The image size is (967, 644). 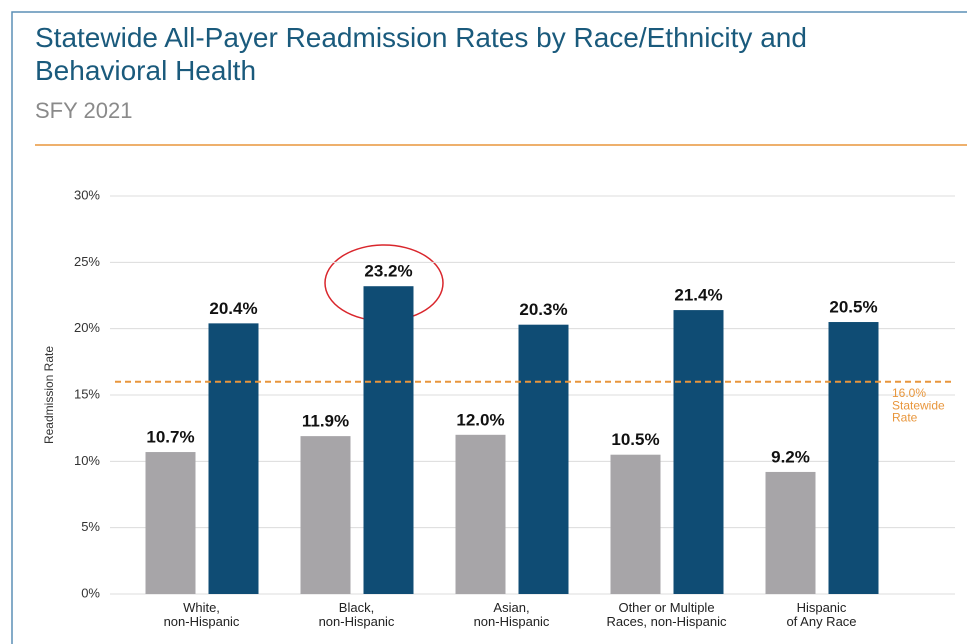 I want to click on value-label: 10.7%, so click(x=170, y=437).